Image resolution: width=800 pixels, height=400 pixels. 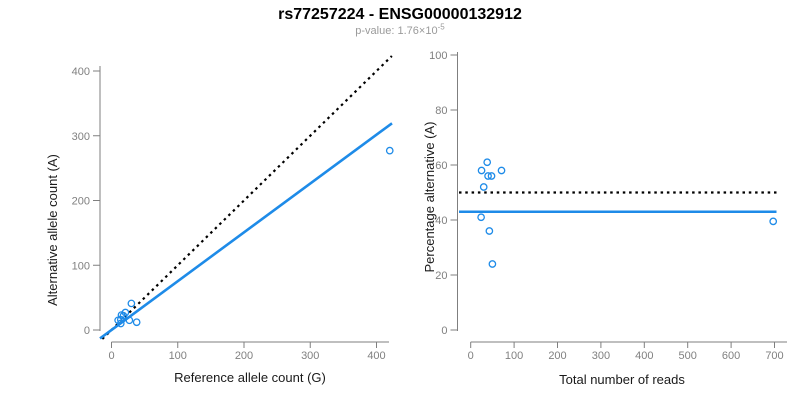 I want to click on right-x-tick-label: 200, so click(x=557, y=356).